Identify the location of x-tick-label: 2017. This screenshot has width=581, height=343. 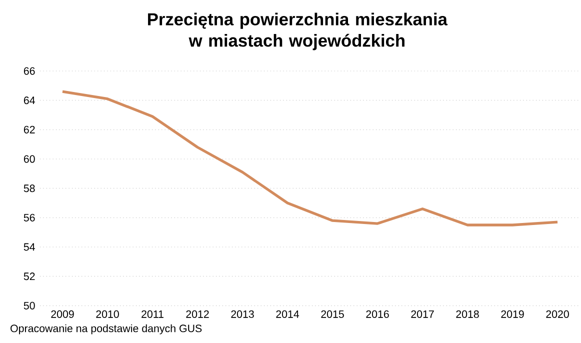
(422, 314).